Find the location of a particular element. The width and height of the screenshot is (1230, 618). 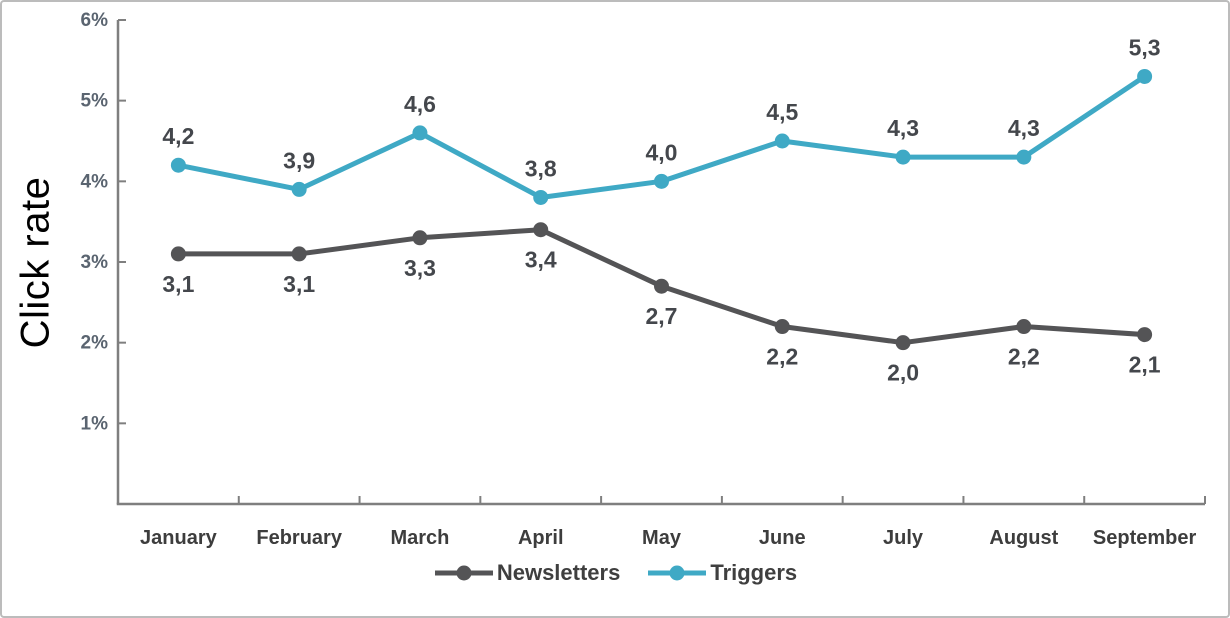

value-label-triggers: 3,8 is located at coordinates (541, 168).